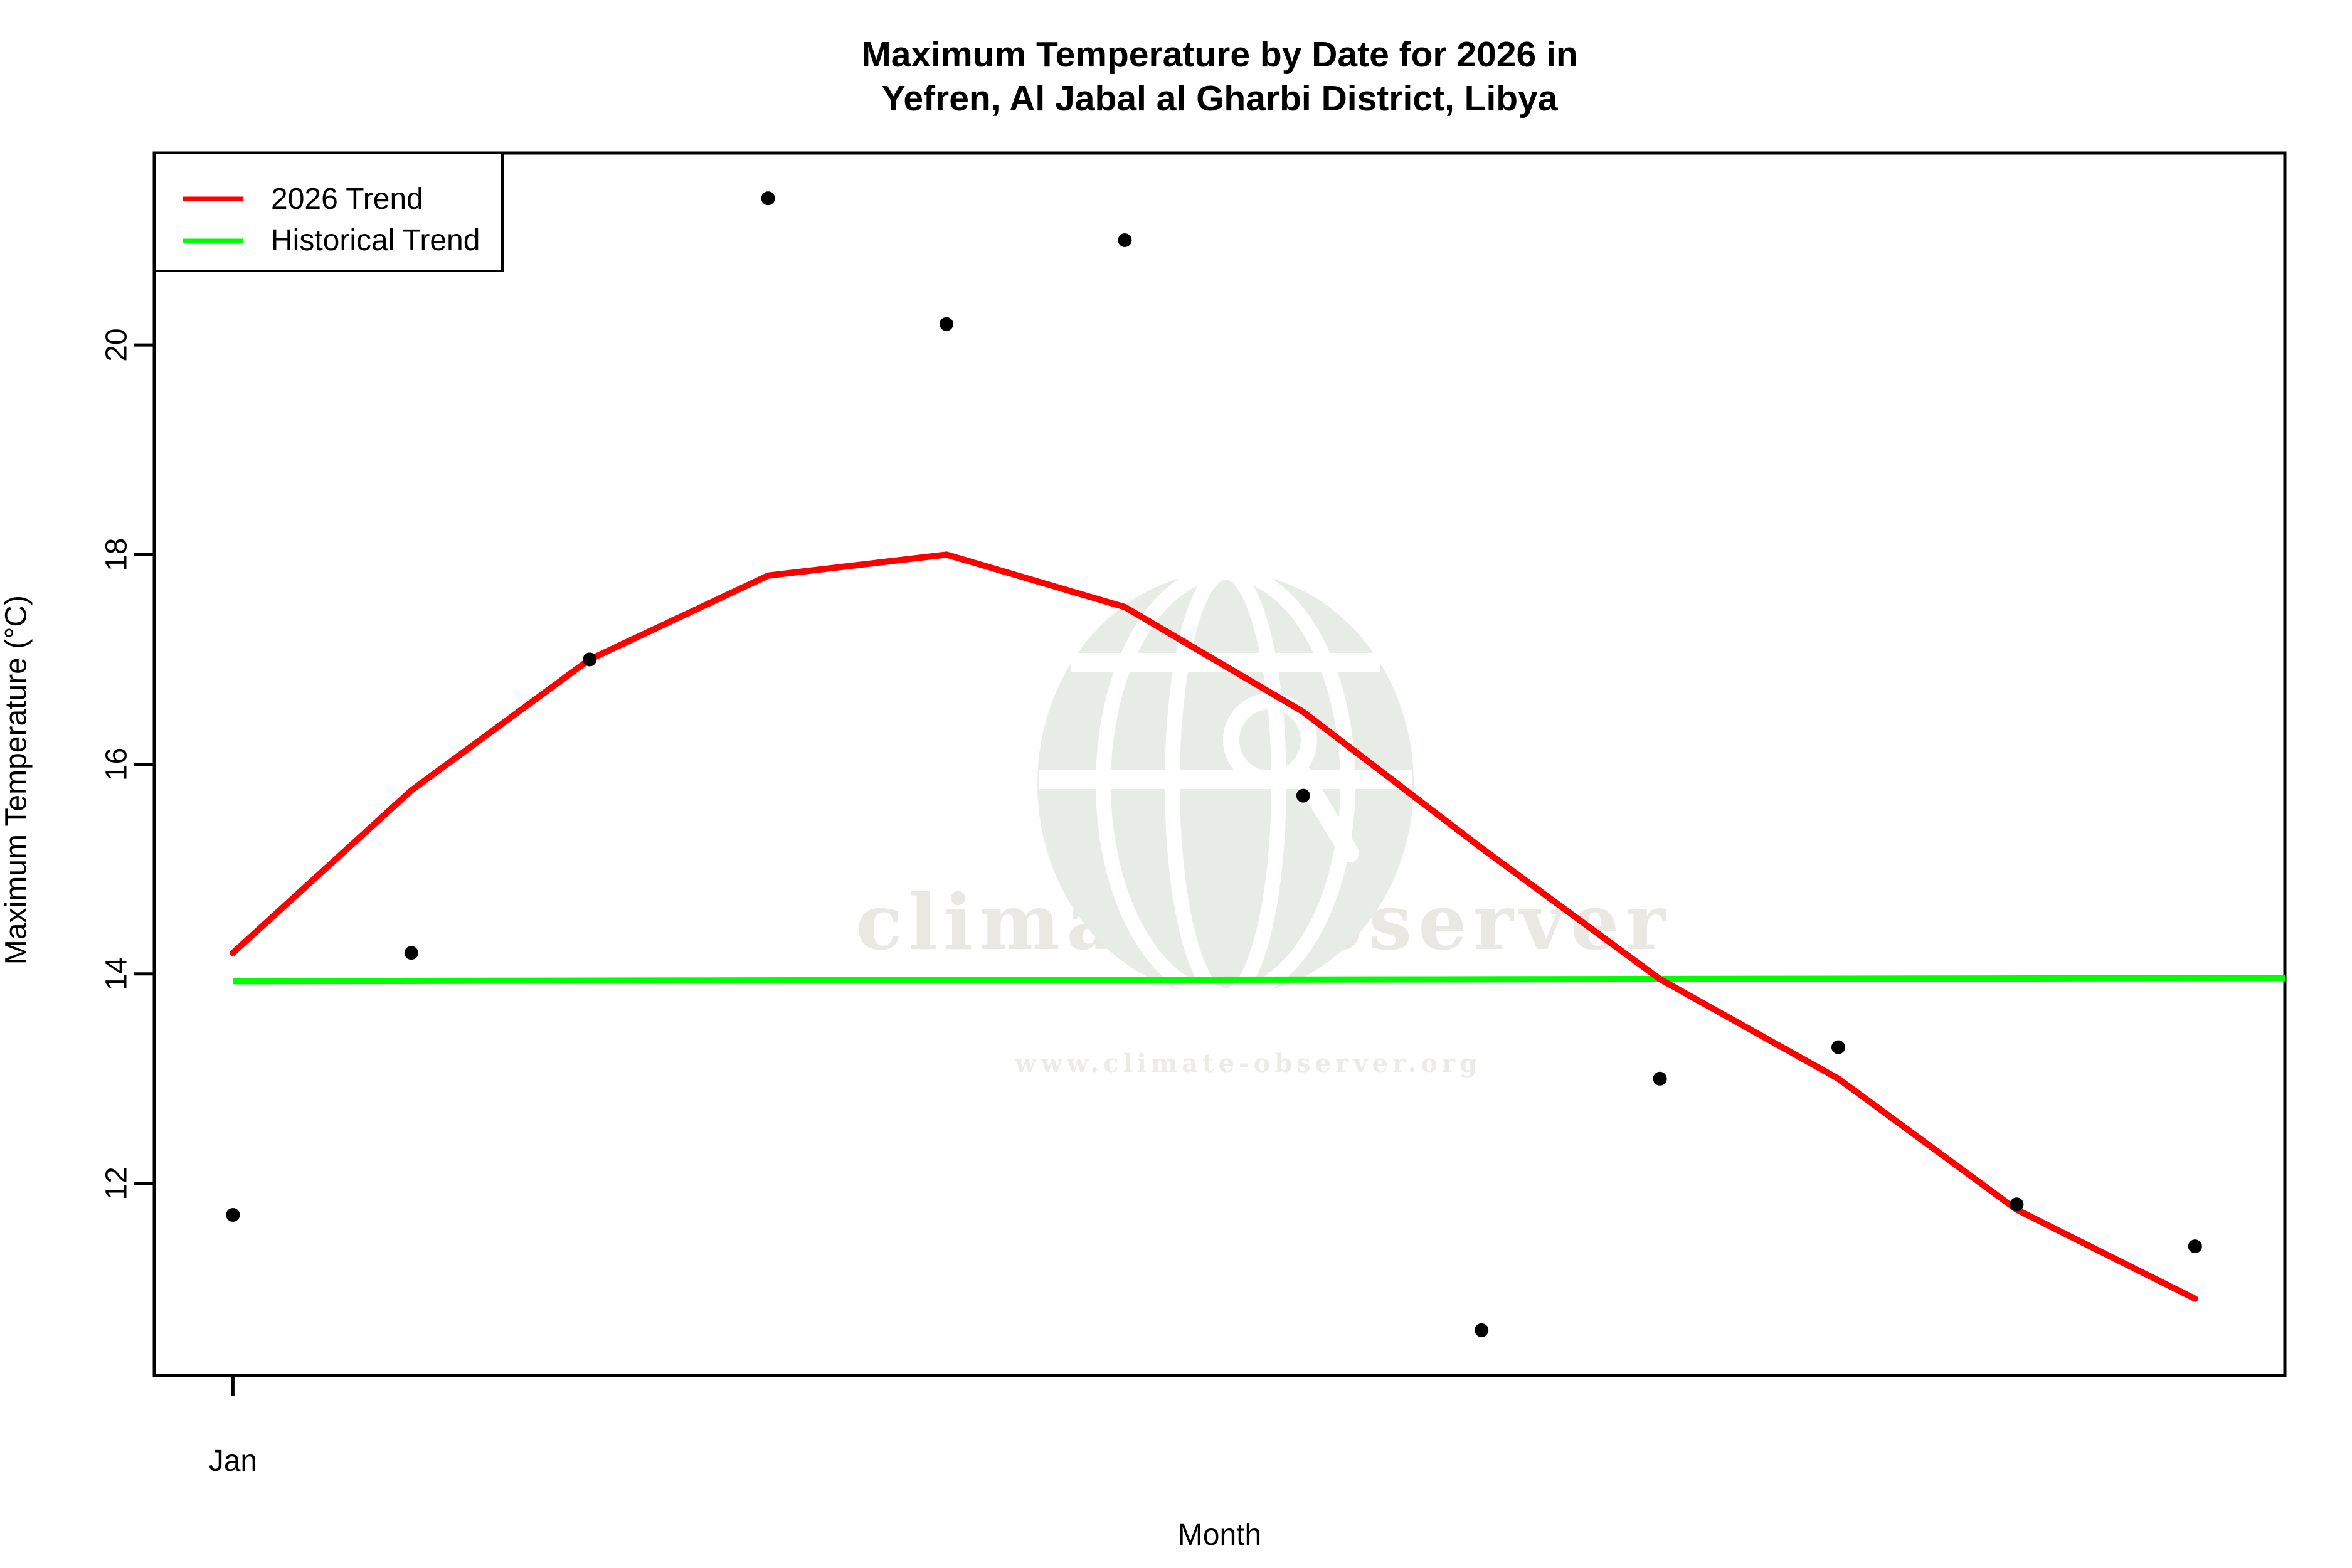 This screenshot has height=1568, width=2352. Describe the element at coordinates (16, 780) in the screenshot. I see `y-axis-label: Maximum Temperature (°C)` at that location.